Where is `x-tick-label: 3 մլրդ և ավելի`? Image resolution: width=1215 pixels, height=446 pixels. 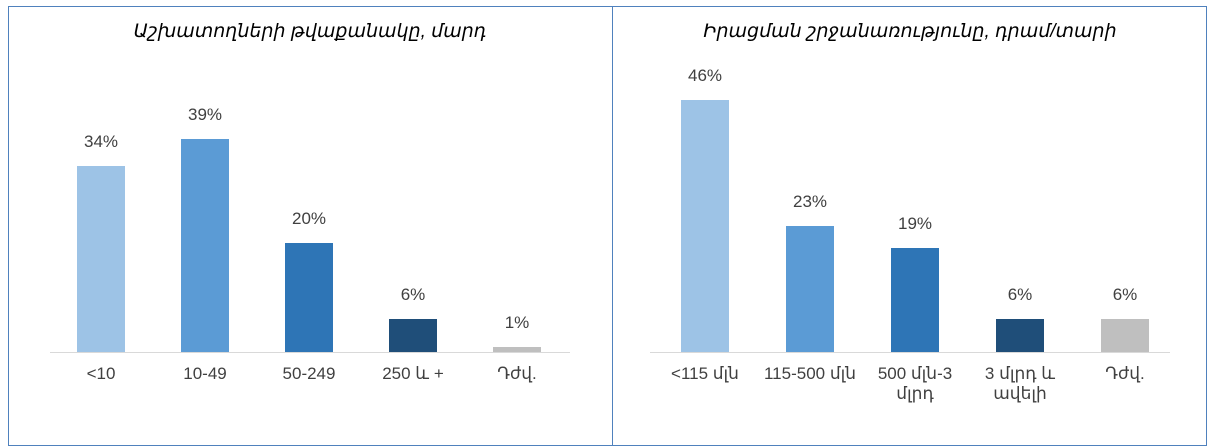
x-tick-label: 3 մլրդ և ավելի is located at coordinates (1020, 383).